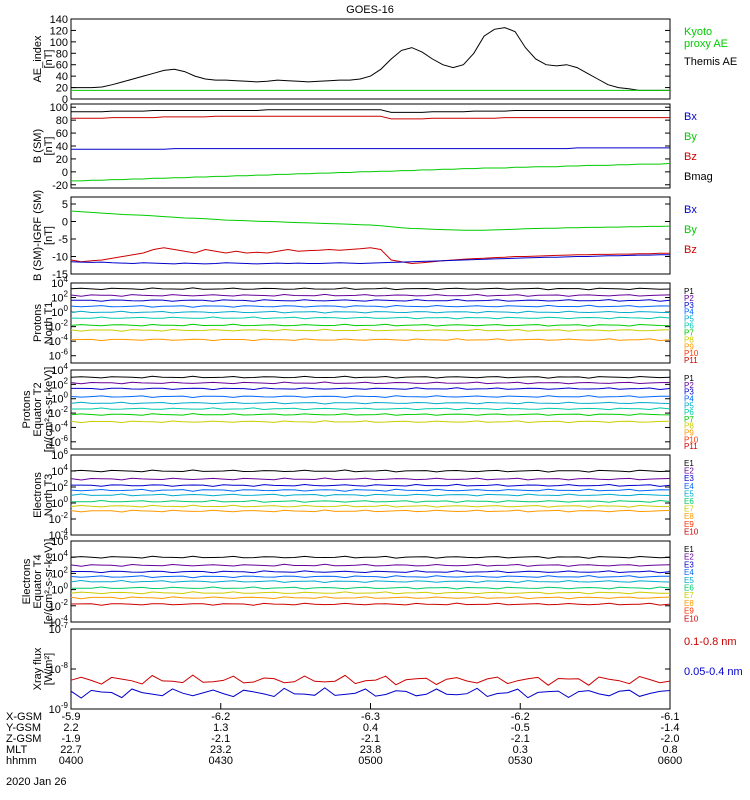 This screenshot has height=800, width=750. Describe the element at coordinates (59, 20) in the screenshot. I see `y-tick-label: 140` at that location.